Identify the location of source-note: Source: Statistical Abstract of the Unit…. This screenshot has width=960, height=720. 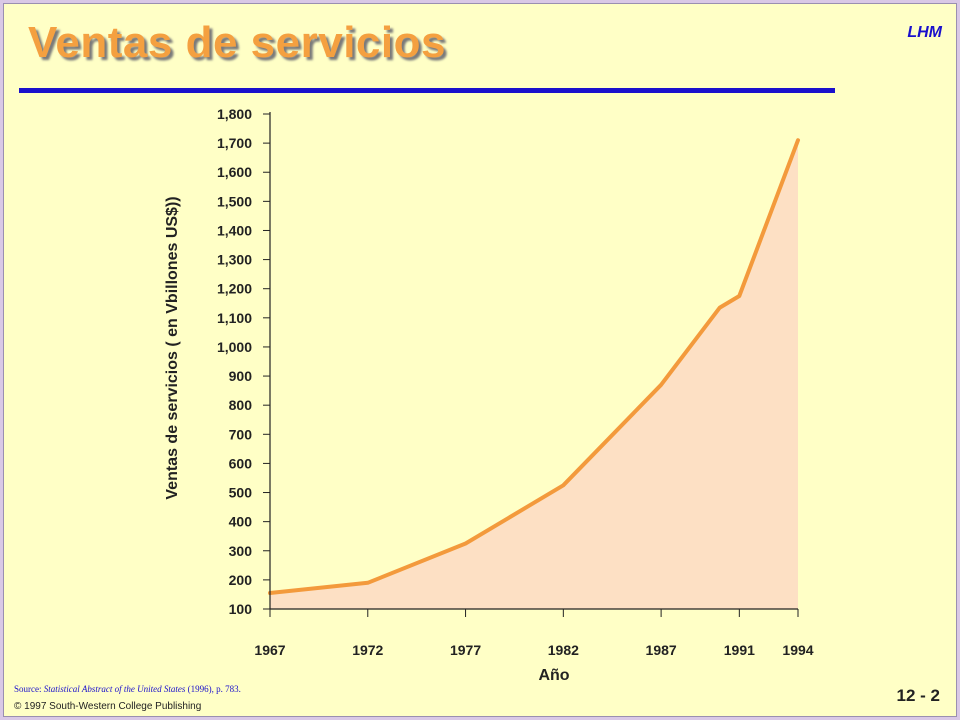
(127, 689).